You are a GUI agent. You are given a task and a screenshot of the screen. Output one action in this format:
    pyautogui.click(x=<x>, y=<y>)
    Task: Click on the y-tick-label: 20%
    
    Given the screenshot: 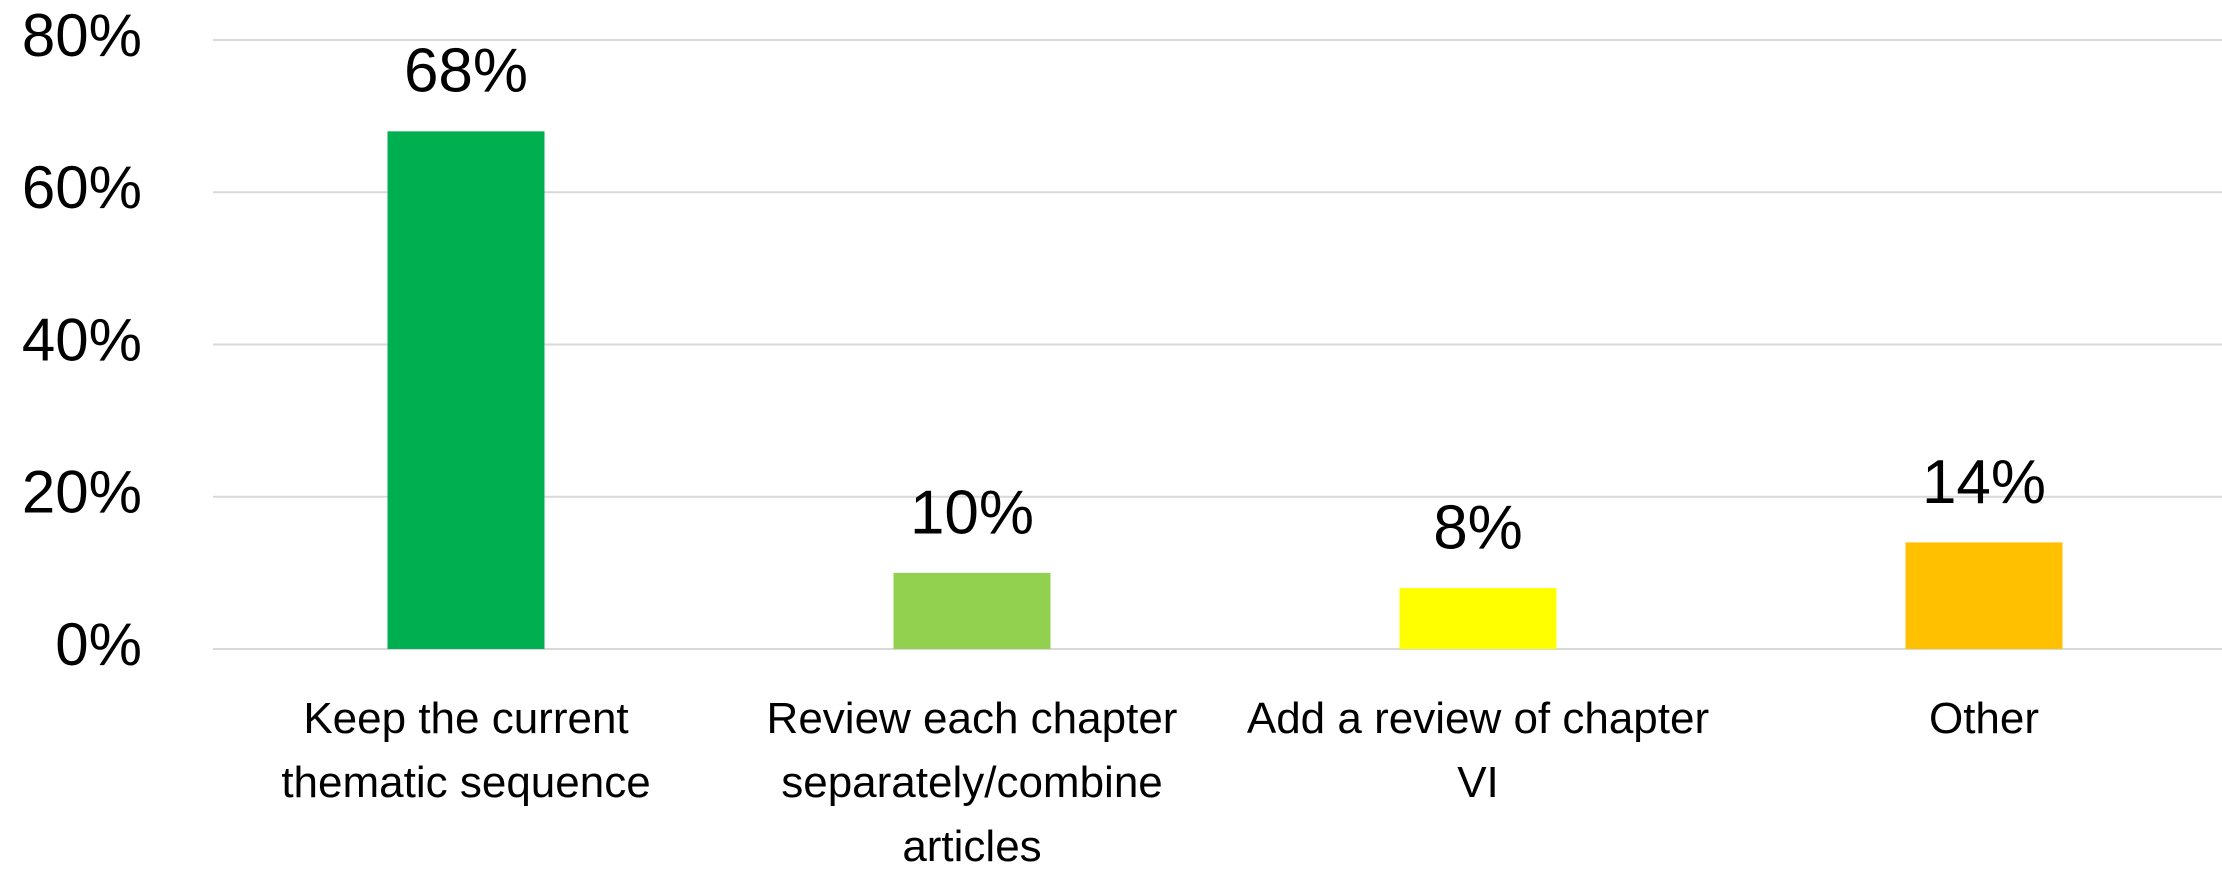 What is the action you would take?
    pyautogui.click(x=82, y=492)
    